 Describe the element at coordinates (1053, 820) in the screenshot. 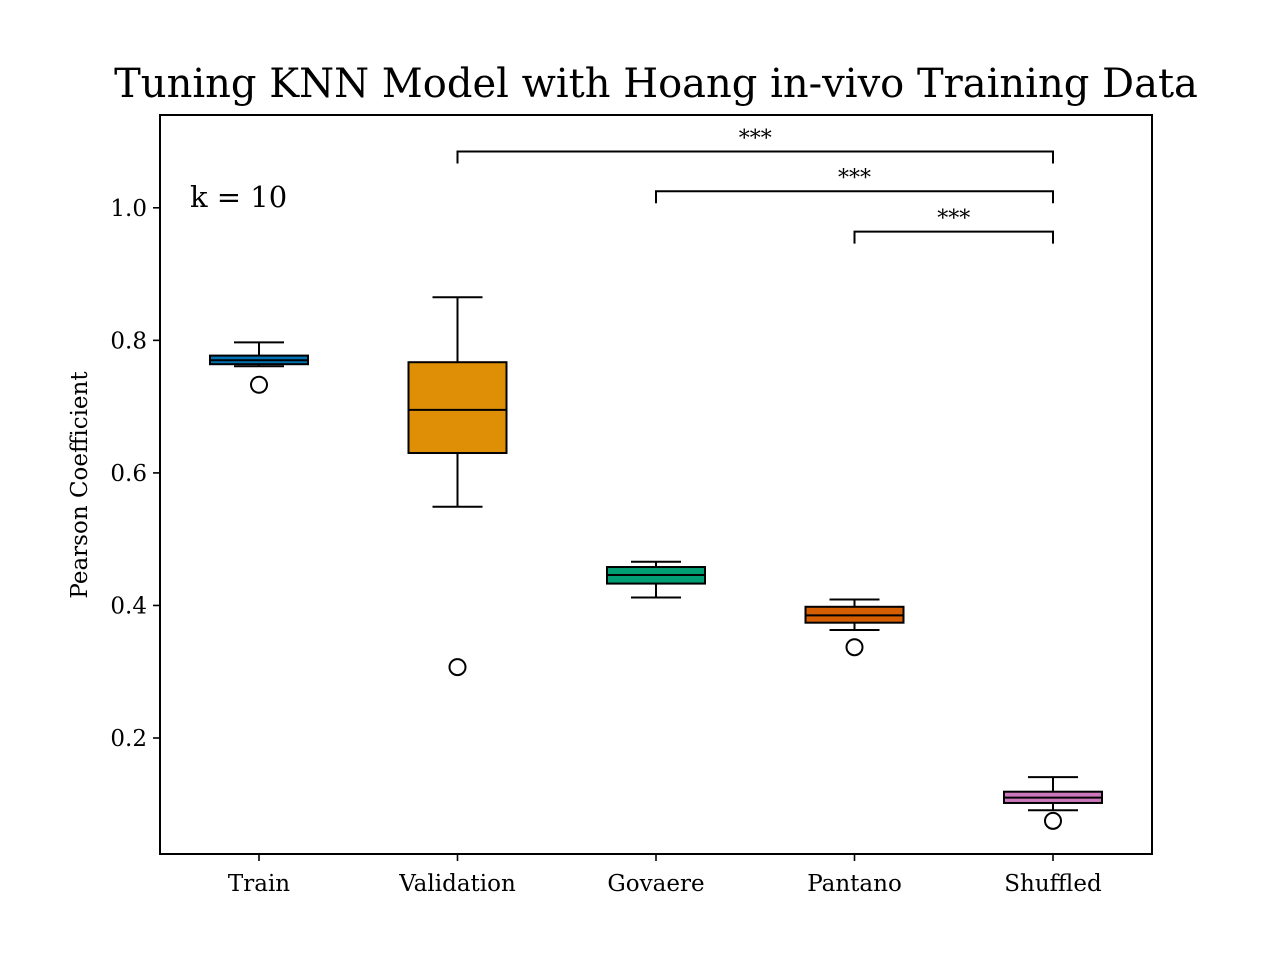

I see `outlier-point-shuffled` at that location.